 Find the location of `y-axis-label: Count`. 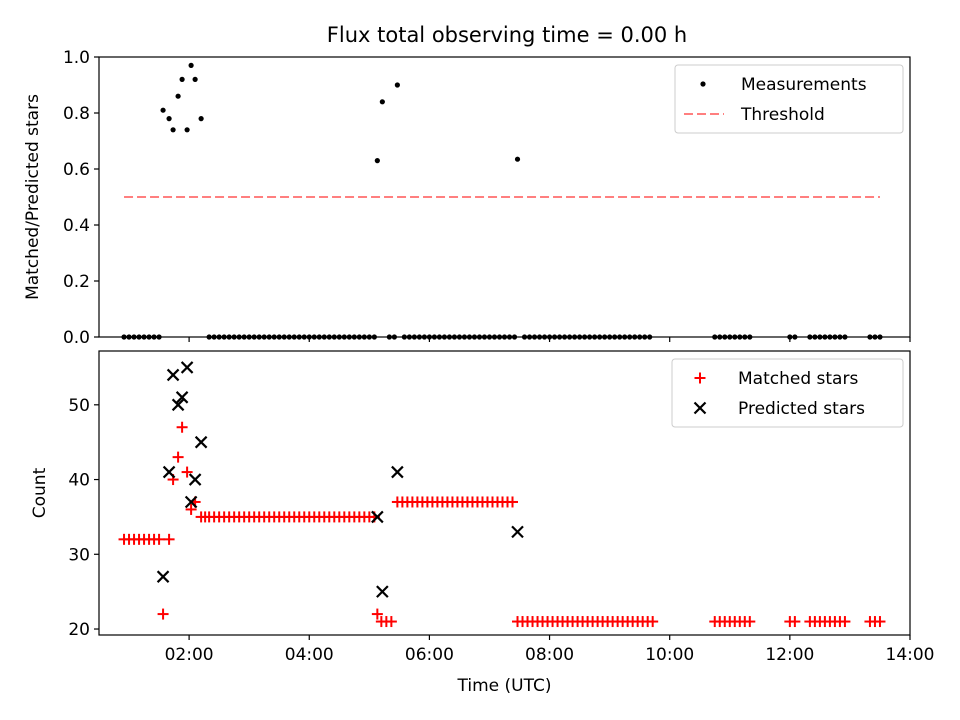

y-axis-label: Count is located at coordinates (40, 492).